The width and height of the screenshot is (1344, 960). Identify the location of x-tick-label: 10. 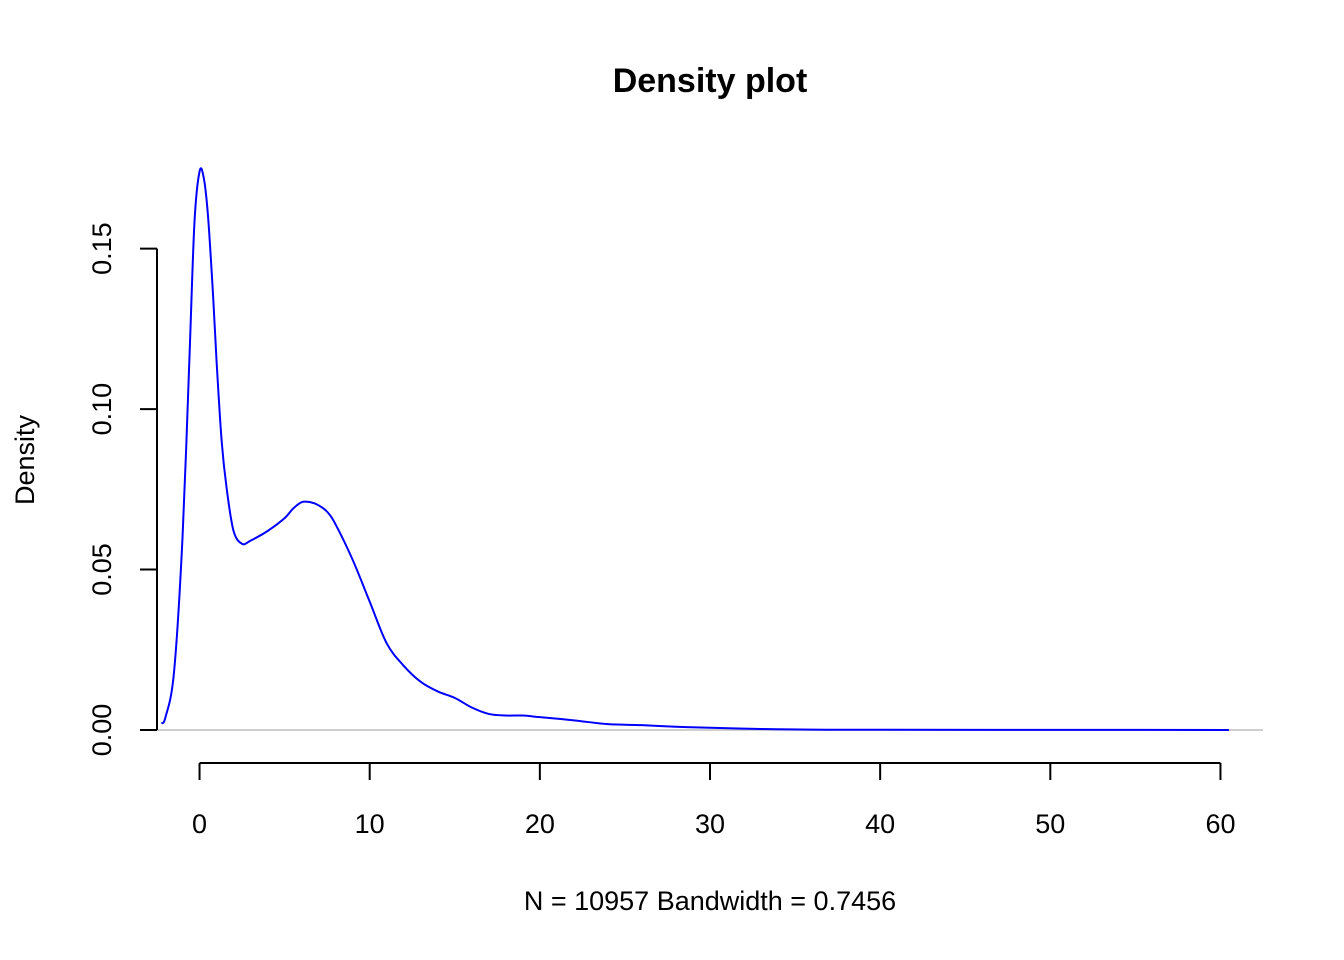
(370, 824).